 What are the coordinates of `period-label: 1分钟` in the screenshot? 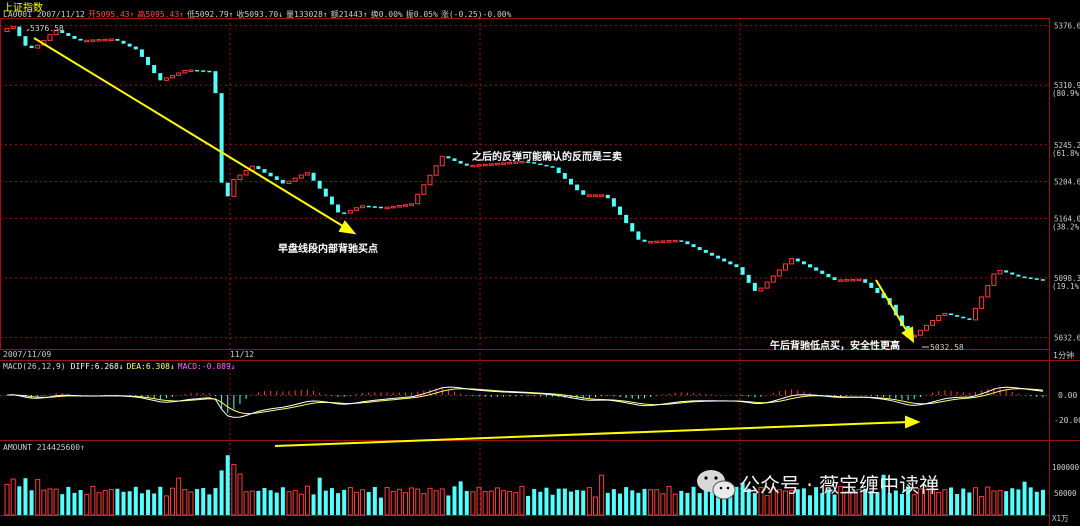 It's located at (1063, 355).